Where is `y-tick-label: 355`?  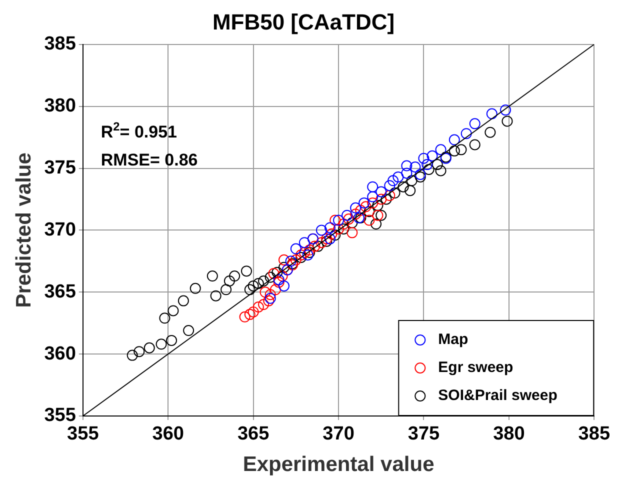
y-tick-label: 355 is located at coordinates (60, 415).